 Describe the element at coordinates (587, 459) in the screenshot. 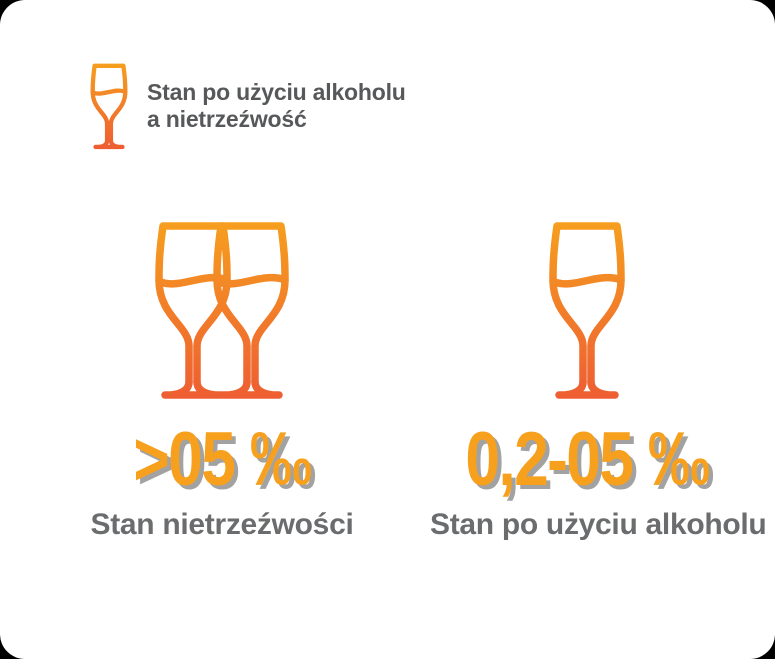

I see `after-use-range-value: 0,2-05 ‰` at that location.